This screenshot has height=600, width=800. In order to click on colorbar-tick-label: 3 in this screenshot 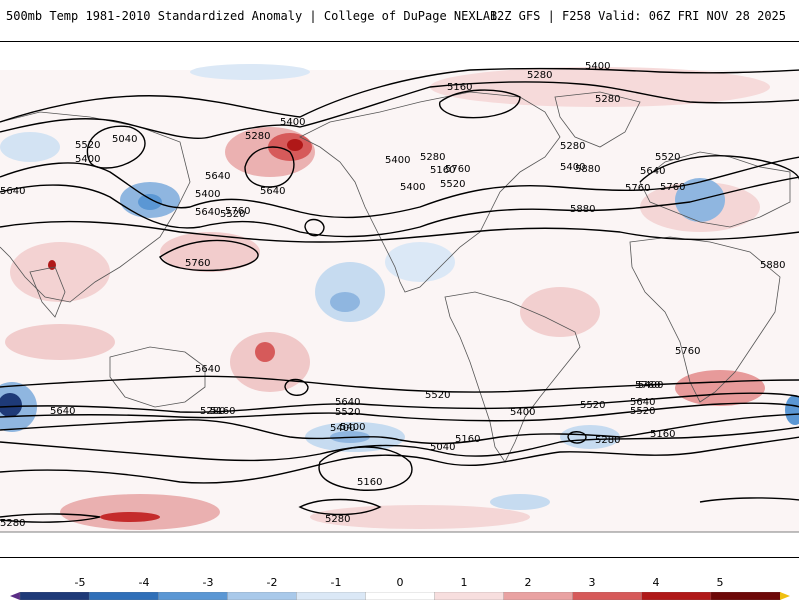, I will do `click(592, 582)`.